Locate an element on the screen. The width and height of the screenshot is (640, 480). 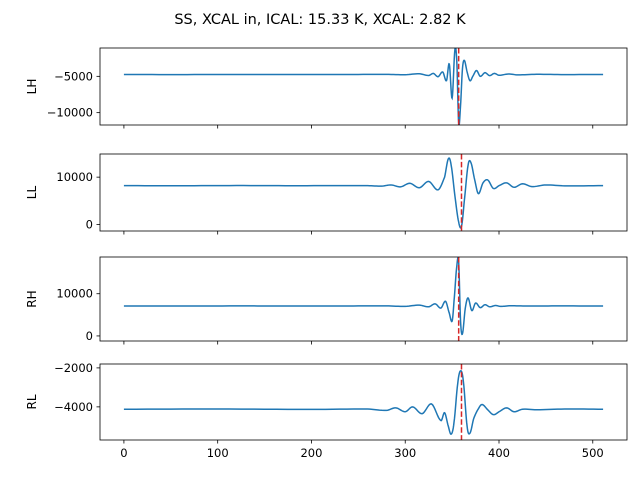
x-tick-label: 400 is located at coordinates (499, 453).